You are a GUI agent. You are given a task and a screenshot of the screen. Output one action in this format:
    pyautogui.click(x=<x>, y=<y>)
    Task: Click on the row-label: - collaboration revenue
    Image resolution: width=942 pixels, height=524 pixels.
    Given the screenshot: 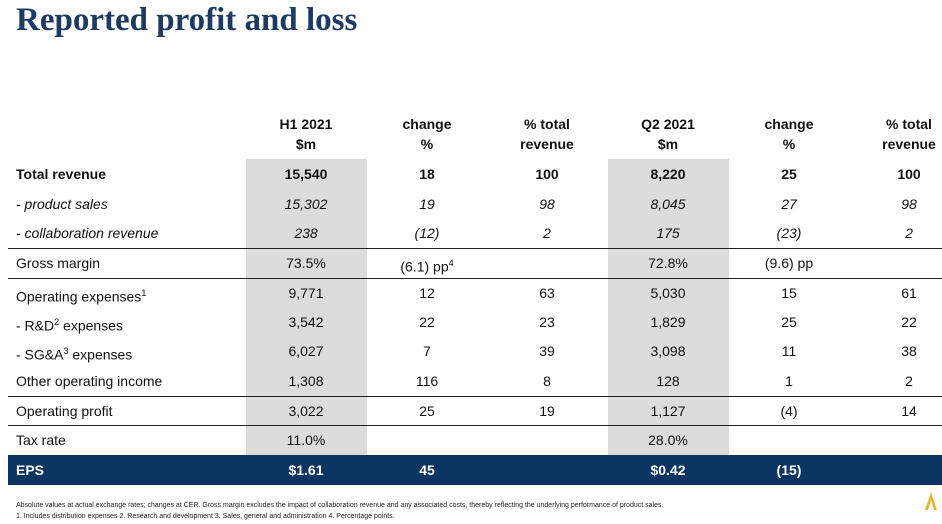 What is the action you would take?
    pyautogui.click(x=87, y=233)
    